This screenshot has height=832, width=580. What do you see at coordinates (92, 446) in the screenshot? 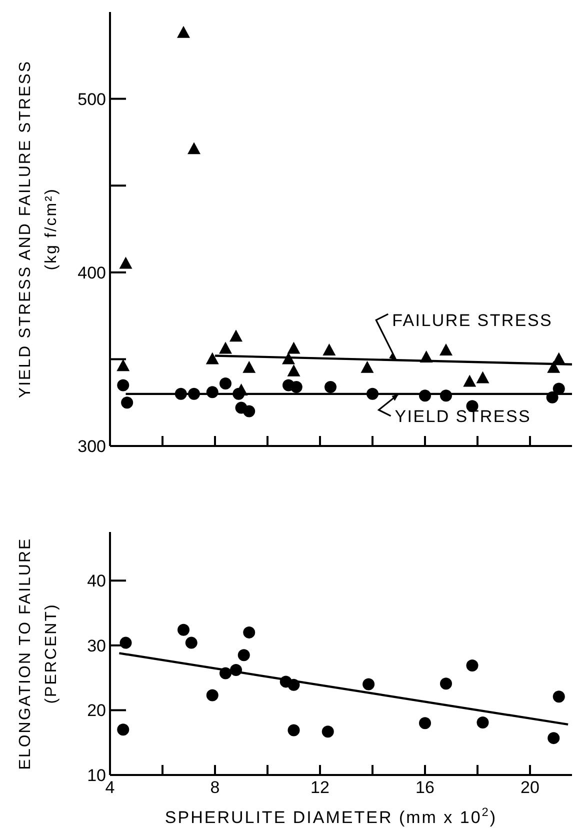
I see `y-tick-label: 300` at bounding box center [92, 446].